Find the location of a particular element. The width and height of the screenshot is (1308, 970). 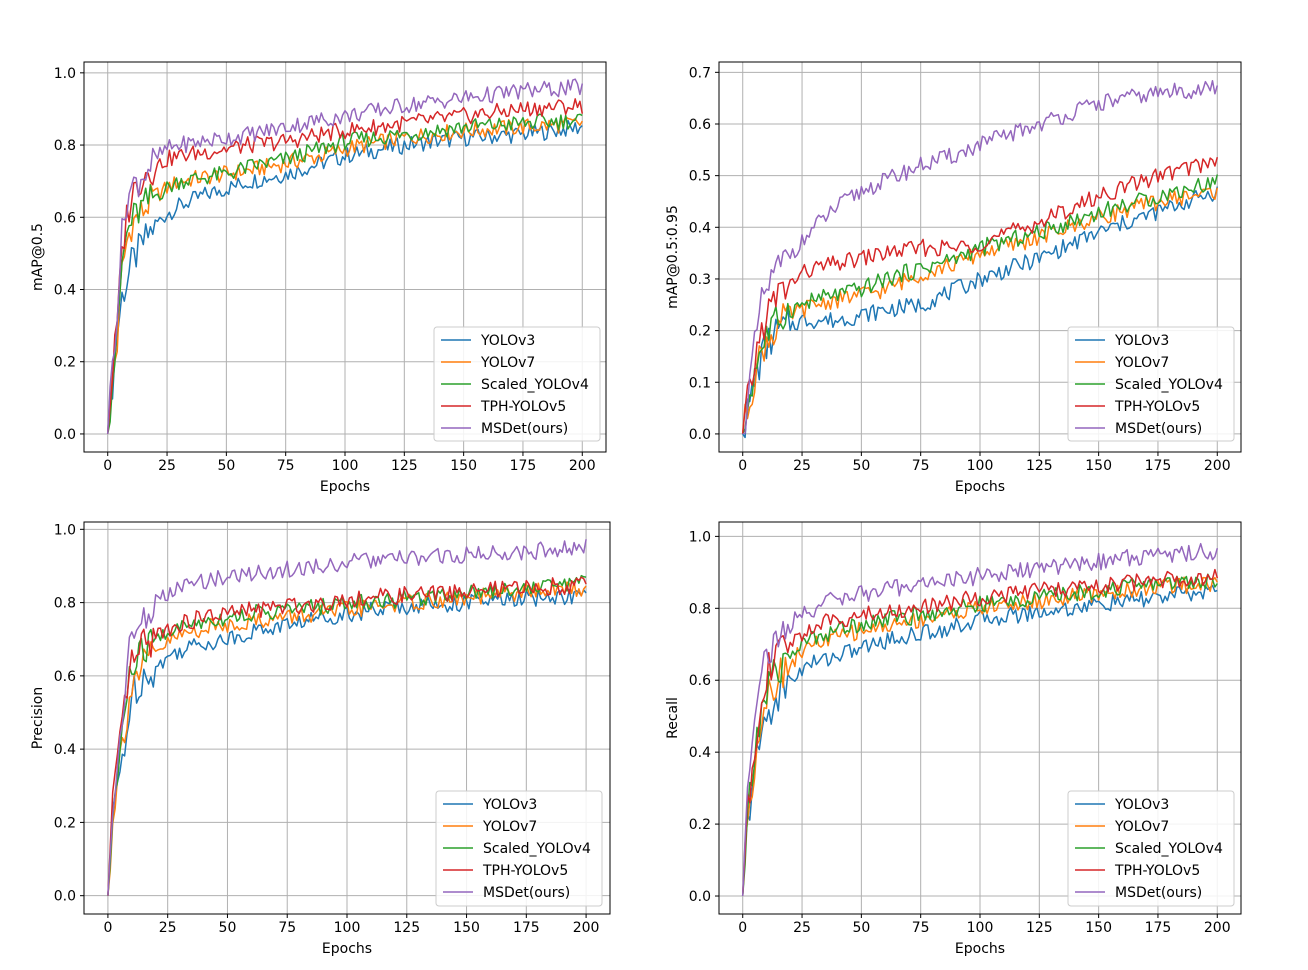

y-axis-label: mAP@0.5:0.95 is located at coordinates (673, 257).